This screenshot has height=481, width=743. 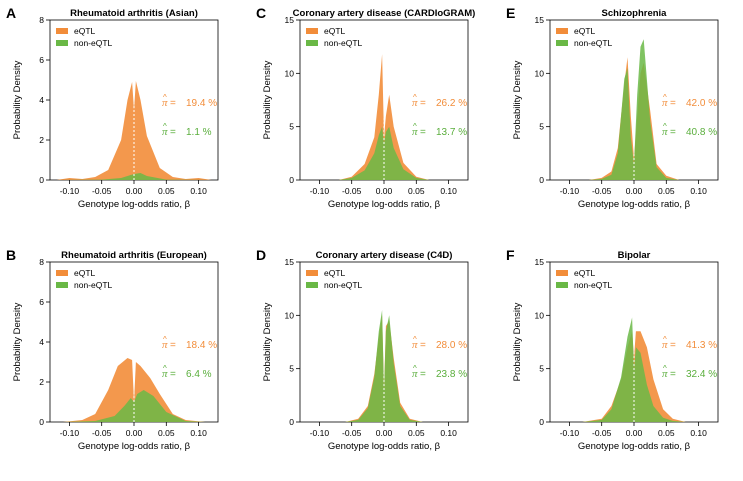 What do you see at coordinates (635, 13) in the screenshot?
I see `panel-title: Schizophrenia` at bounding box center [635, 13].